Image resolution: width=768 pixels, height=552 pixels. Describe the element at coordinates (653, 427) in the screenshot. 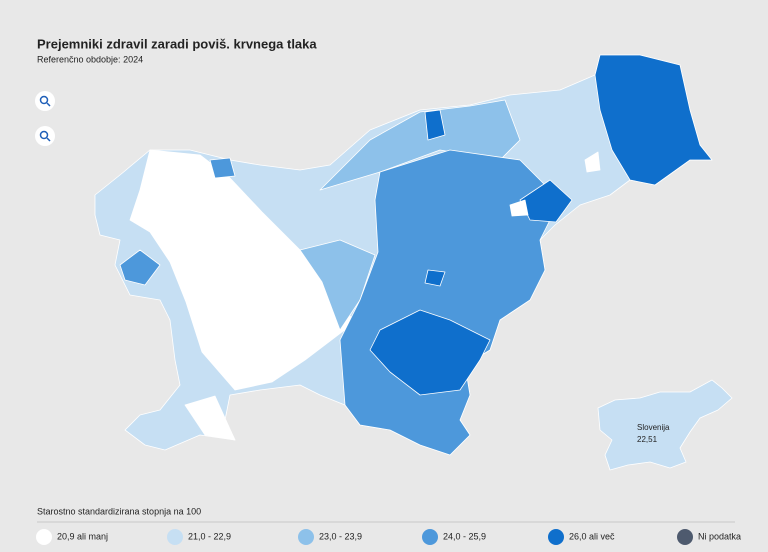

I see `inset-name: Slovenija` at that location.